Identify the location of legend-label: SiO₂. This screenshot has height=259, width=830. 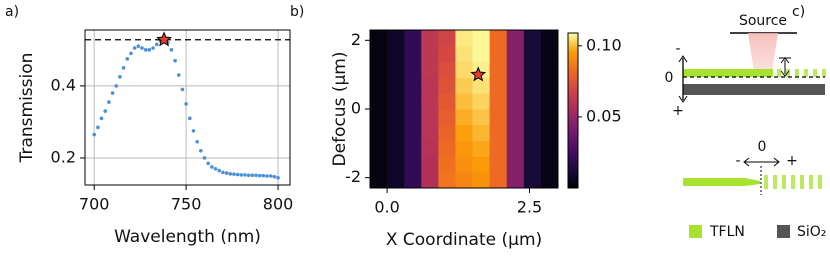
(811, 232).